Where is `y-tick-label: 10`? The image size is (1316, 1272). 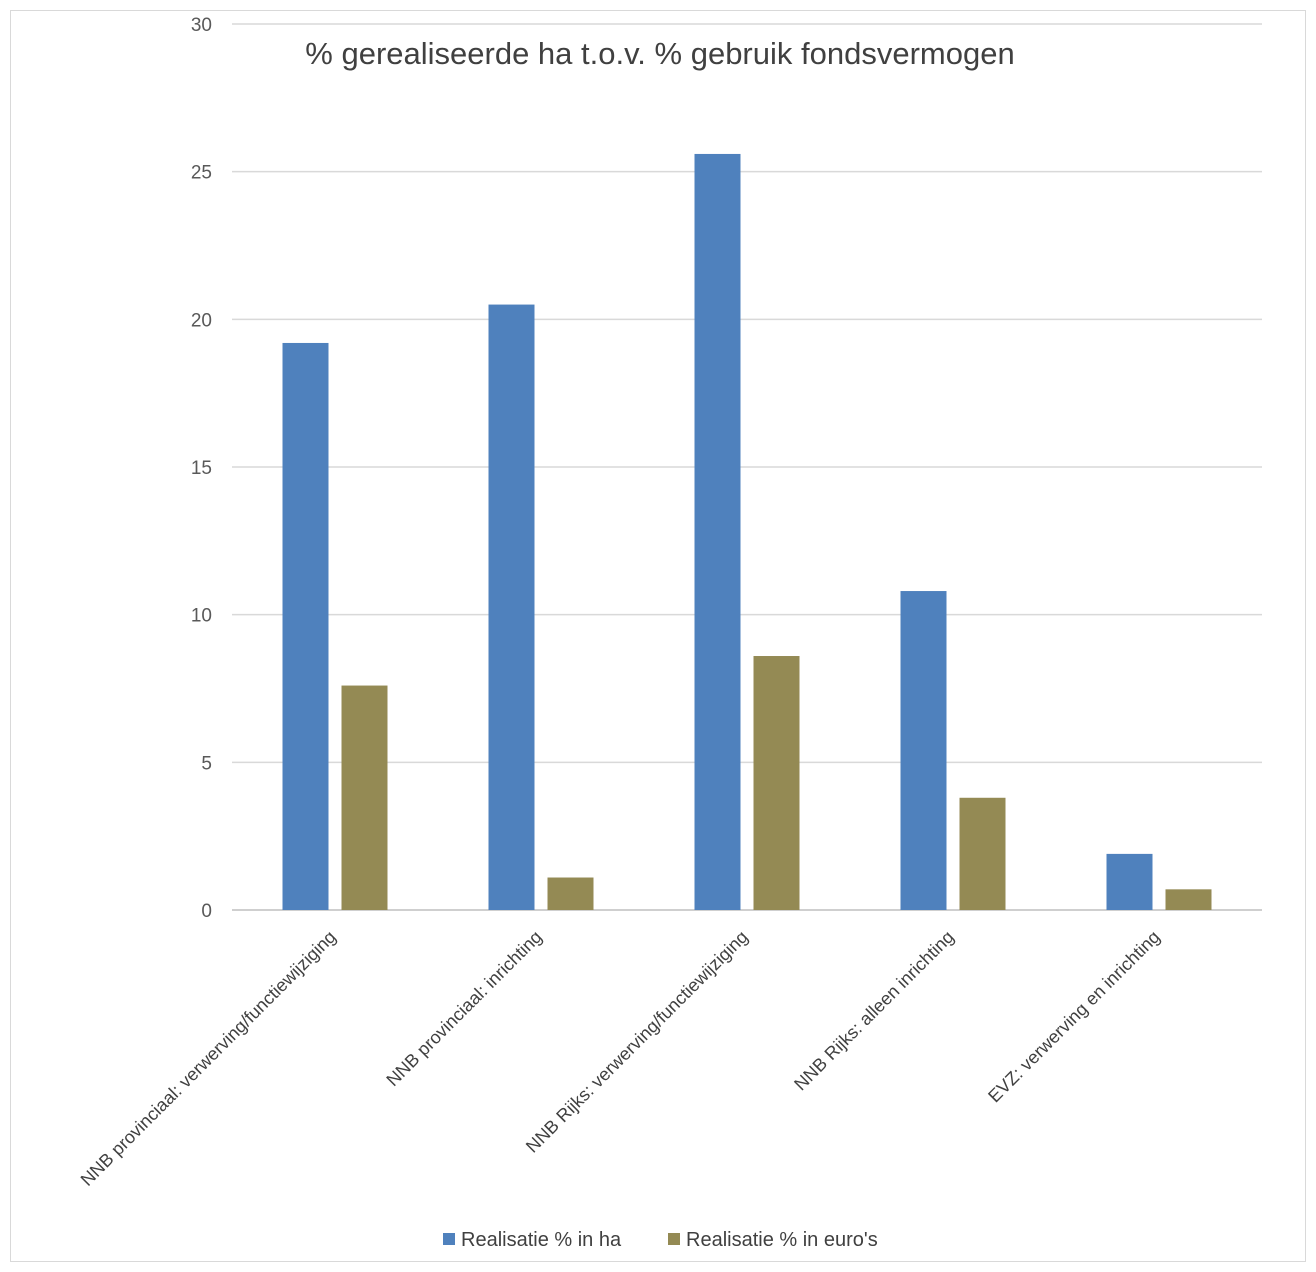 y-tick-label: 10 is located at coordinates (201, 616).